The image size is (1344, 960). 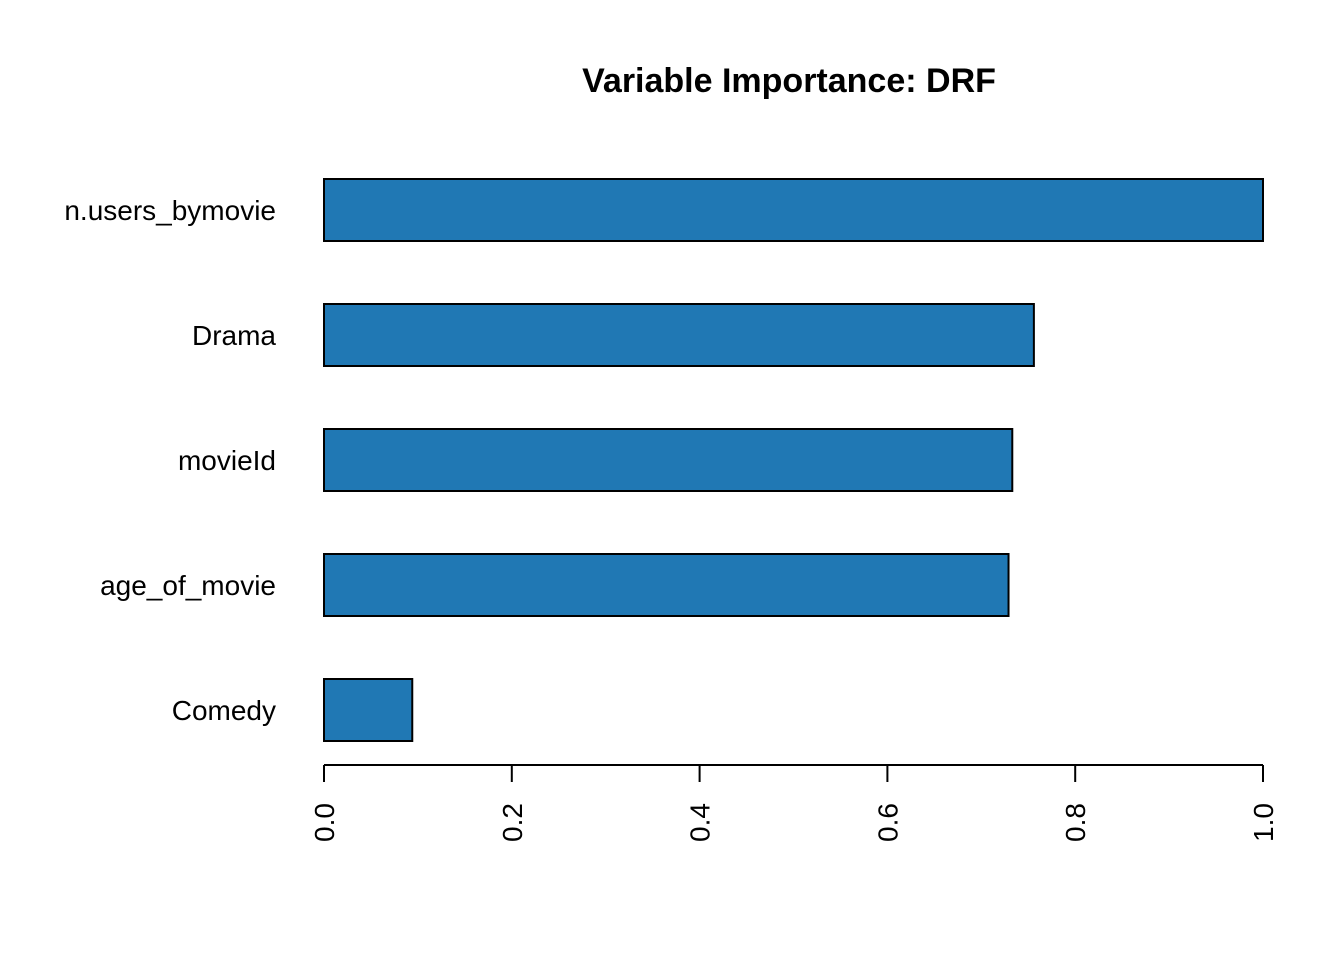 I want to click on chart-title: Variable Importance: DRF, so click(x=789, y=81).